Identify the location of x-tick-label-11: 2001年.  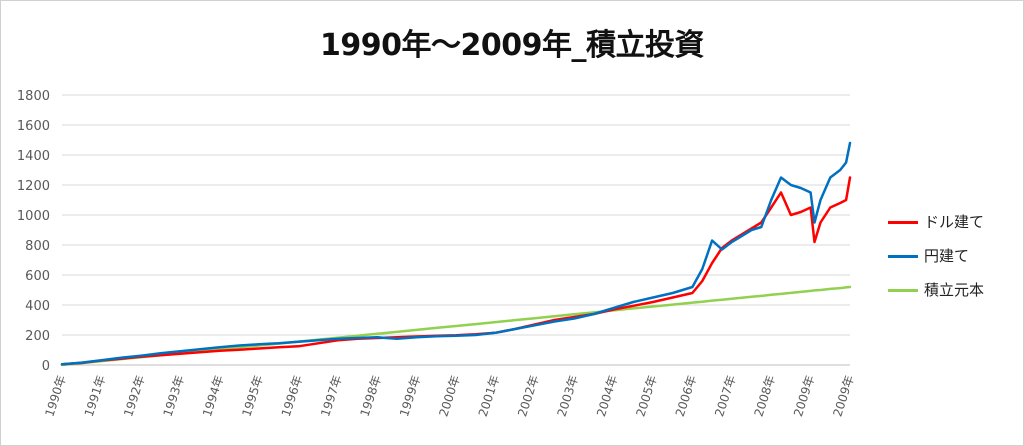
(489, 396).